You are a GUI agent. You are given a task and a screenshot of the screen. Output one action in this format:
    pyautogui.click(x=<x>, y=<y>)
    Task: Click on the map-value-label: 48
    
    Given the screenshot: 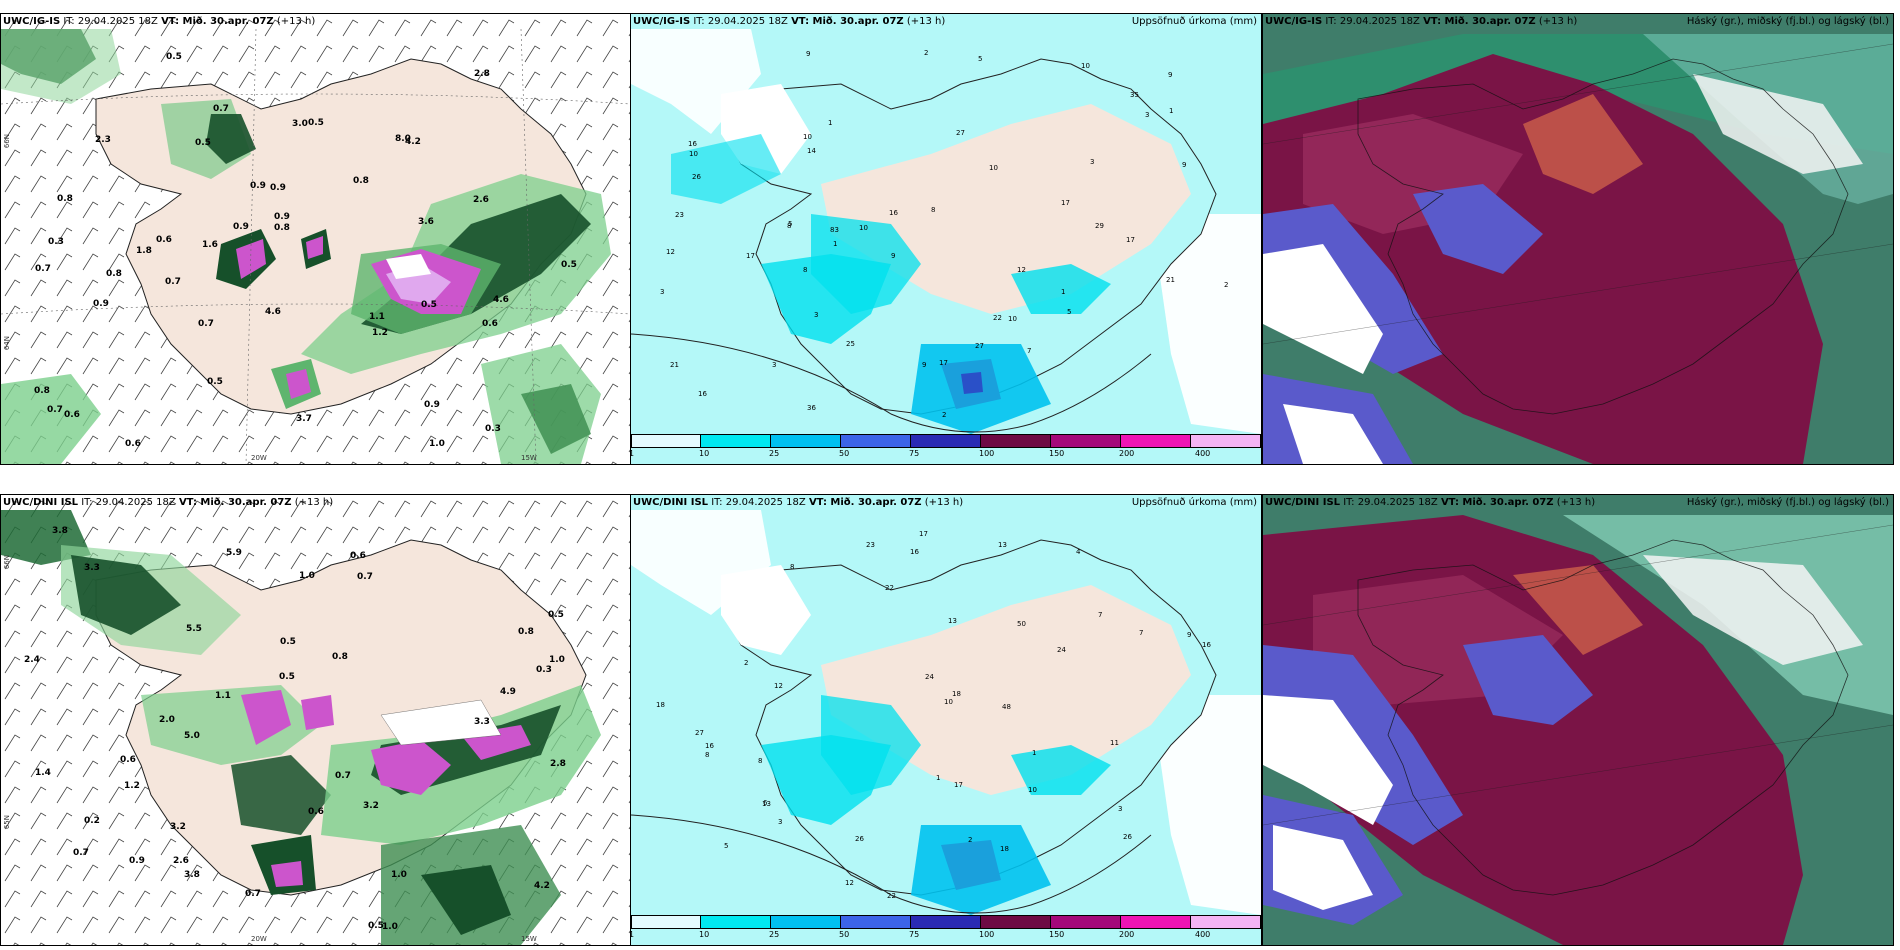 What is the action you would take?
    pyautogui.click(x=1006, y=707)
    